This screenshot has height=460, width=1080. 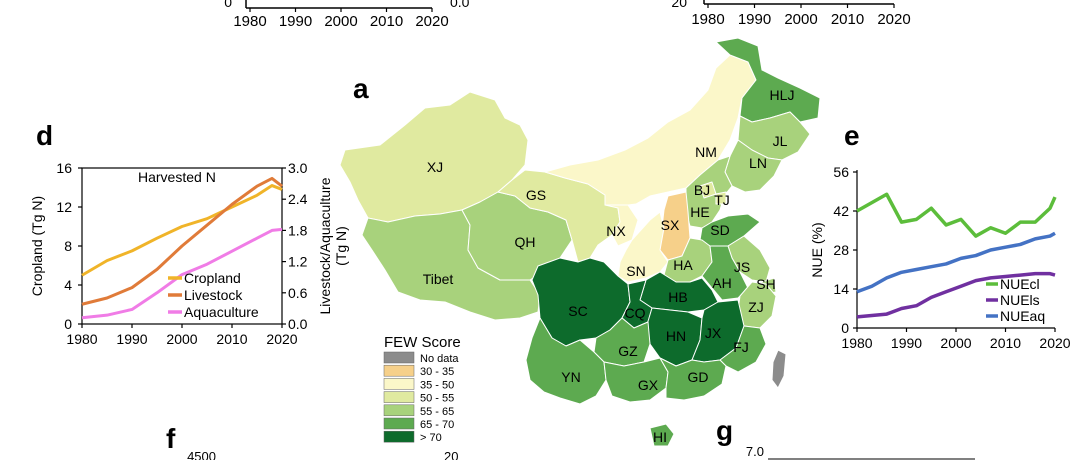 What do you see at coordinates (340, 21) in the screenshot?
I see `top-left-xtick-label: 2000` at bounding box center [340, 21].